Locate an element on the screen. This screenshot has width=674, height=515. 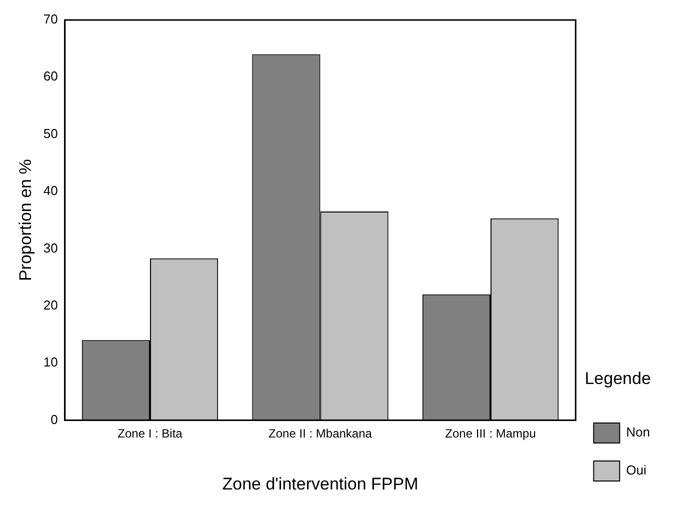
y-tick-label: 10 is located at coordinates (50, 362).